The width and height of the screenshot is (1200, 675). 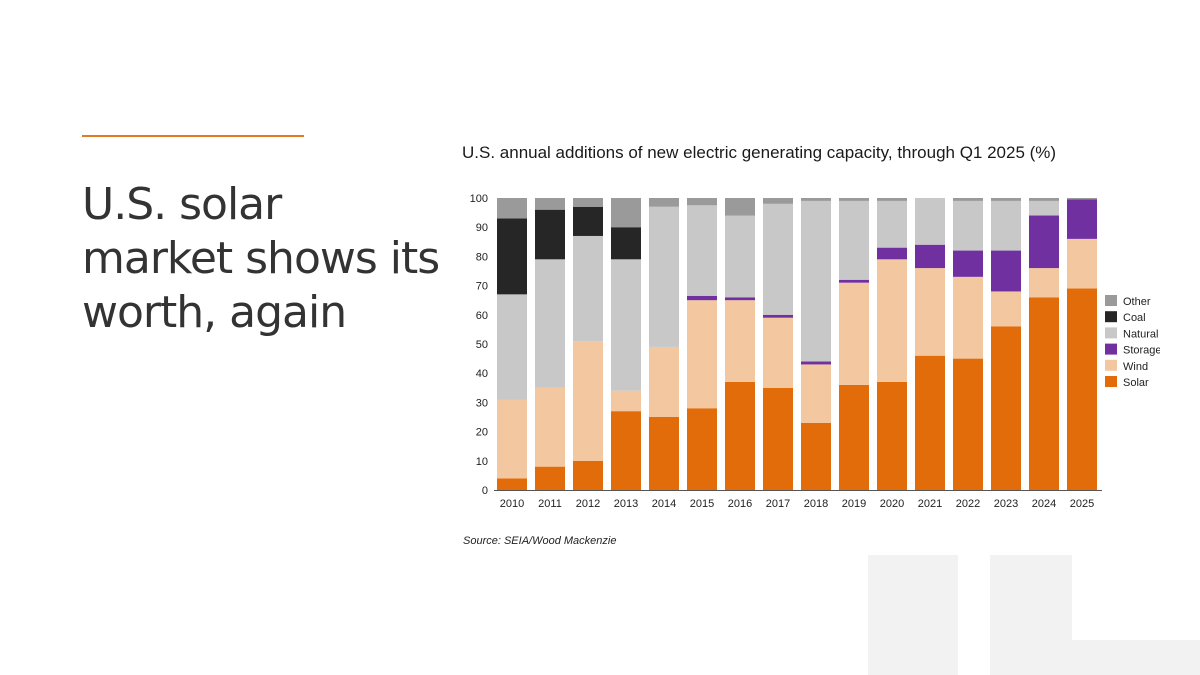 I want to click on chart-source: Source: SEIA/Wood Mackenzie, so click(x=540, y=541).